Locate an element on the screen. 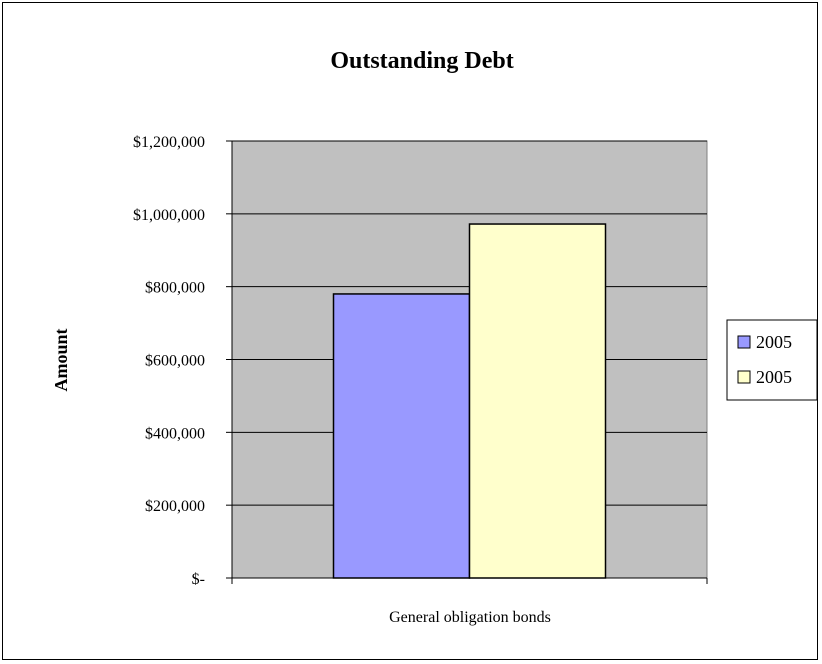 The width and height of the screenshot is (822, 664). y-tick-label: $1,000,000 is located at coordinates (169, 215).